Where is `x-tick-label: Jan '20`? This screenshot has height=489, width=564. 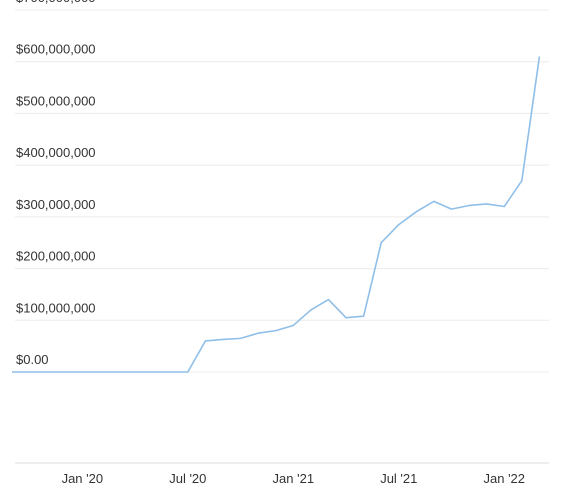
x-tick-label: Jan '20 is located at coordinates (83, 478).